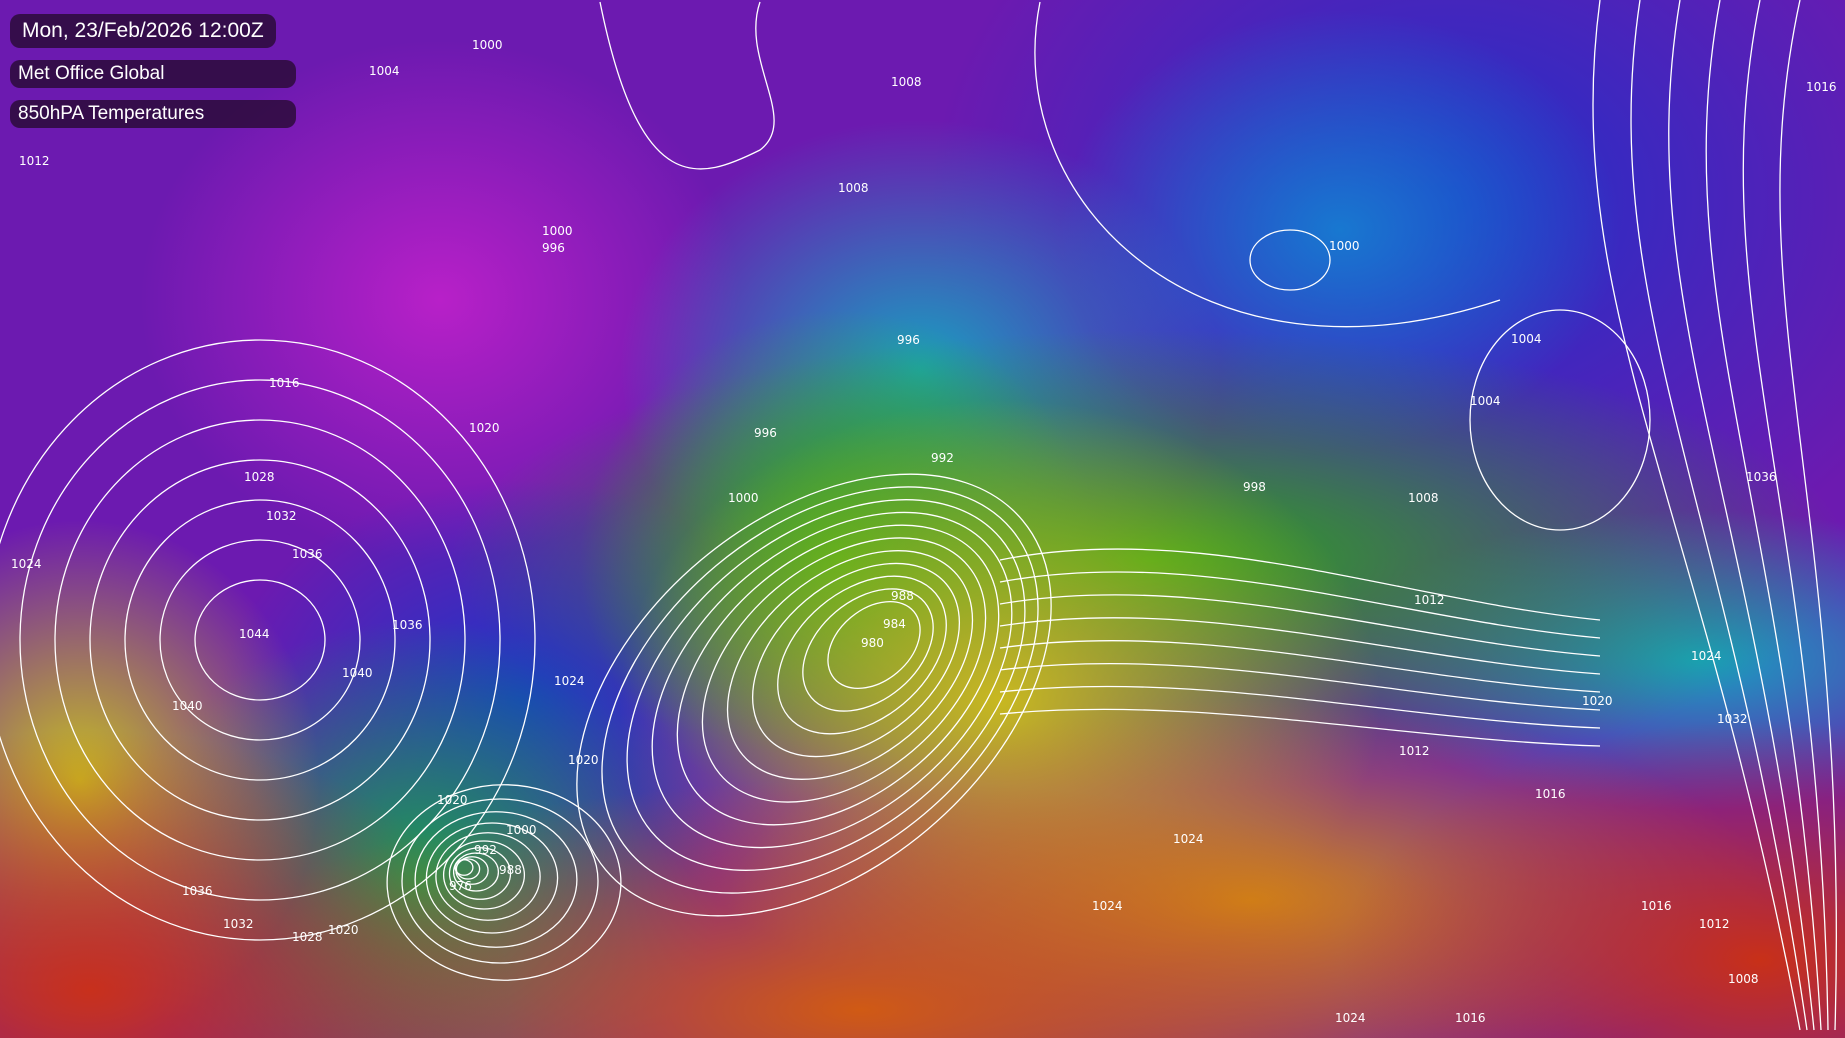 The height and width of the screenshot is (1038, 1845). What do you see at coordinates (153, 74) in the screenshot?
I see `model-name: Met Office Global` at bounding box center [153, 74].